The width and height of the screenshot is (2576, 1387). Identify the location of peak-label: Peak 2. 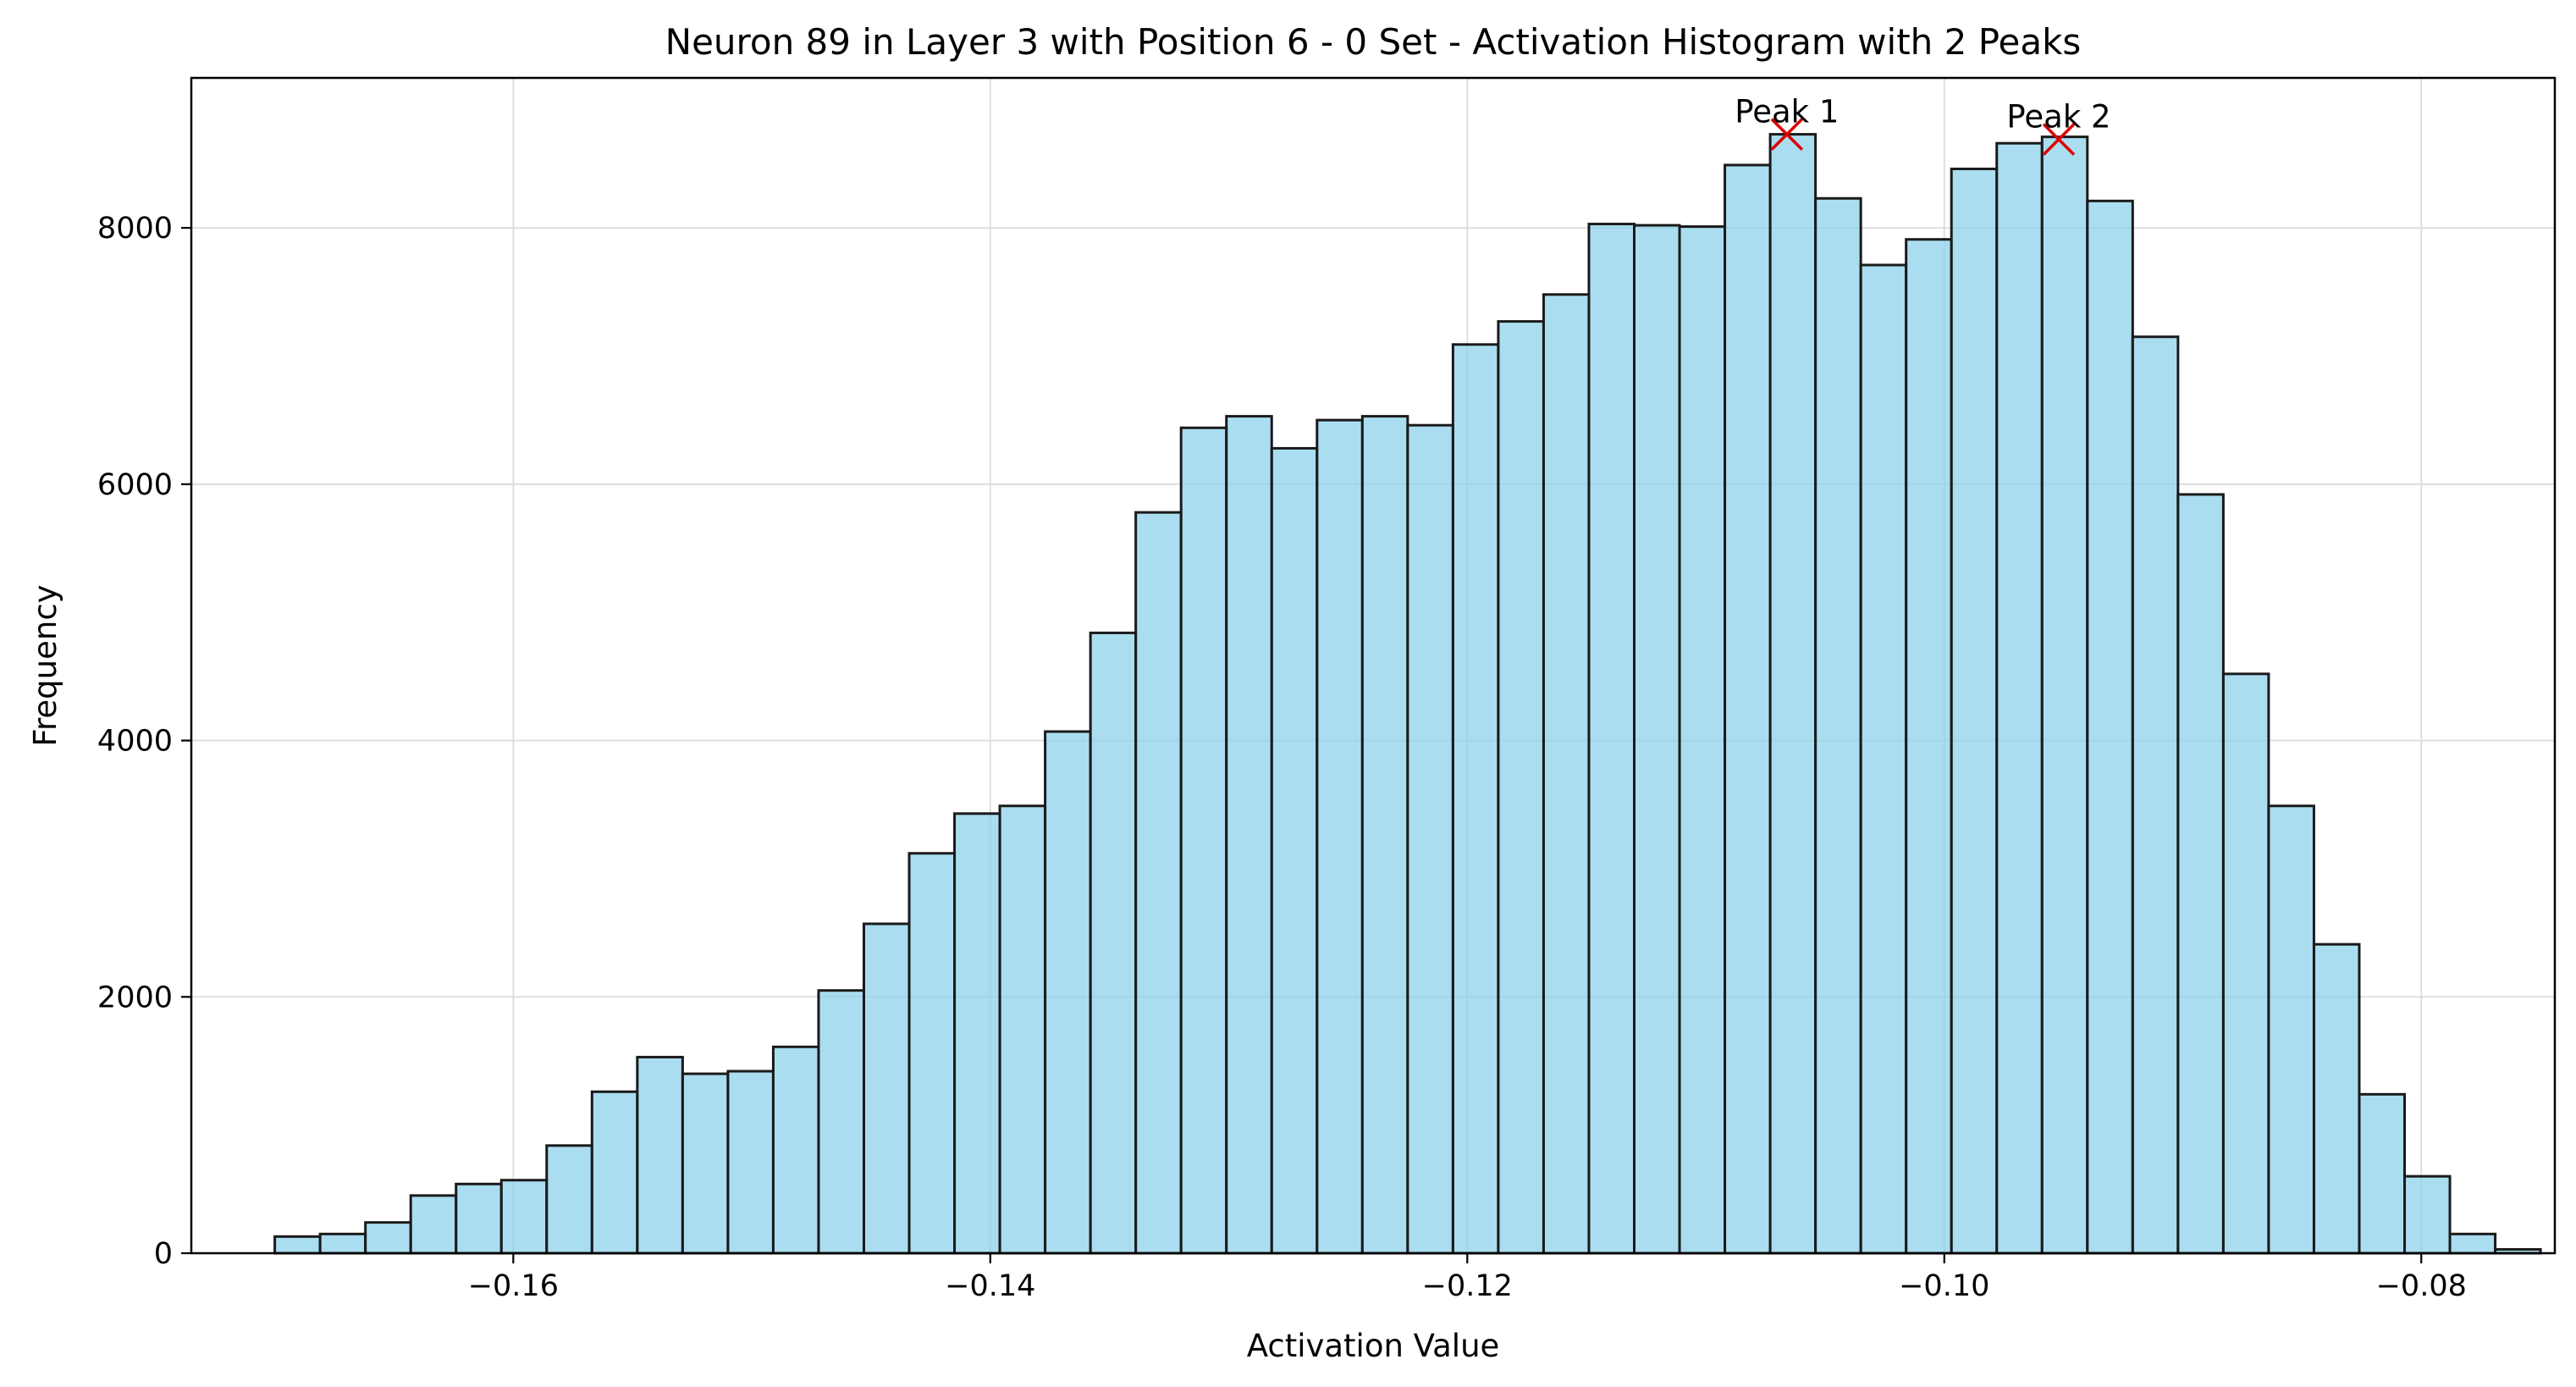
(2058, 117).